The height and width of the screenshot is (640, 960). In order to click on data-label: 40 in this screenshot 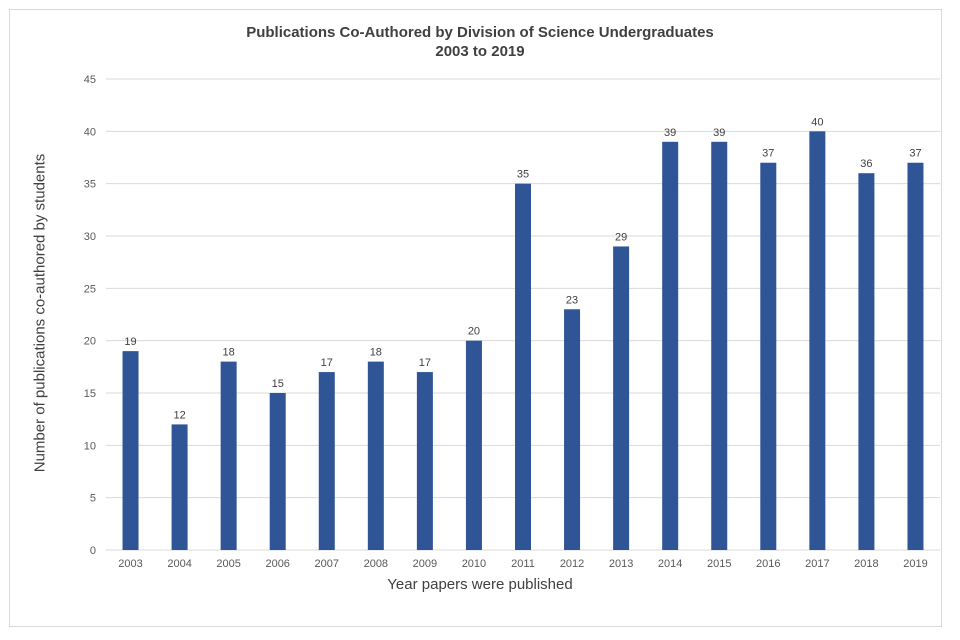, I will do `click(817, 122)`.